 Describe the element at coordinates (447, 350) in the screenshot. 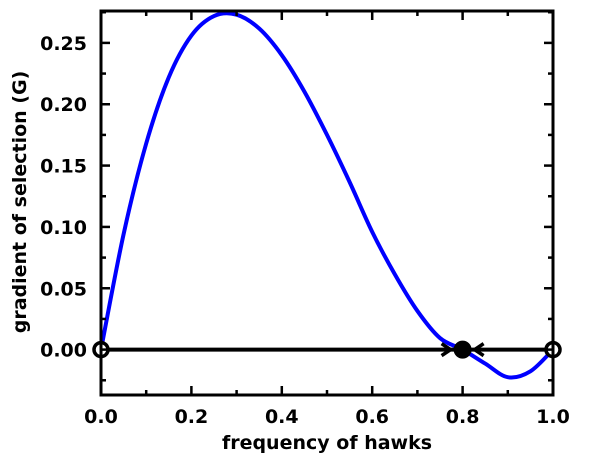

I see `arrow-right-icon` at that location.